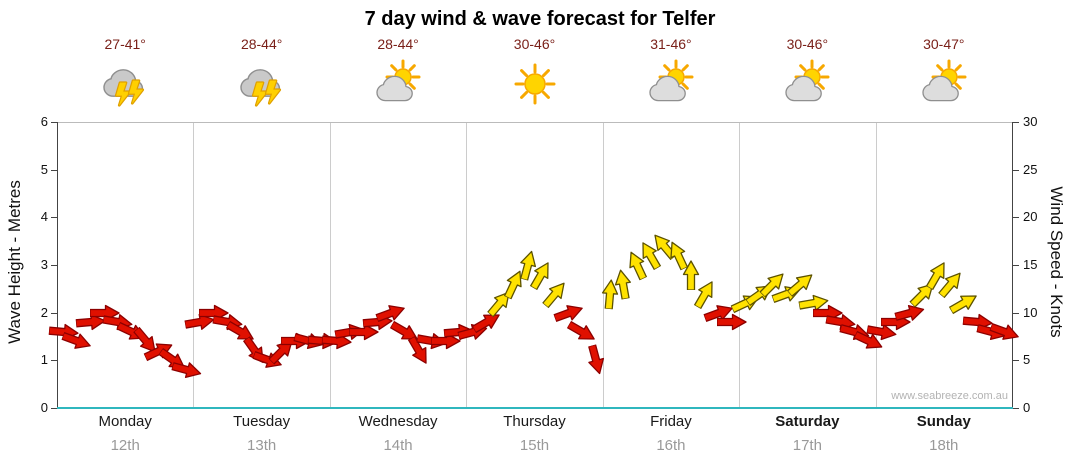 The height and width of the screenshot is (475, 1080). I want to click on right-tick-label: 25, so click(1030, 169).